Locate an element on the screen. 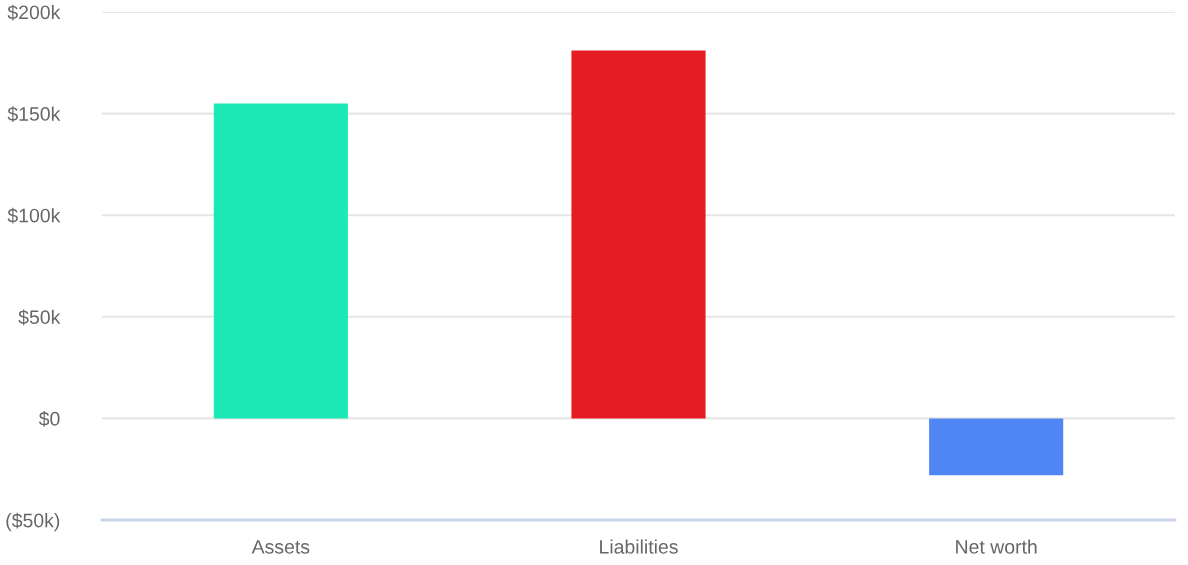 The width and height of the screenshot is (1188, 565). y-tick-label: $200k is located at coordinates (34, 12).